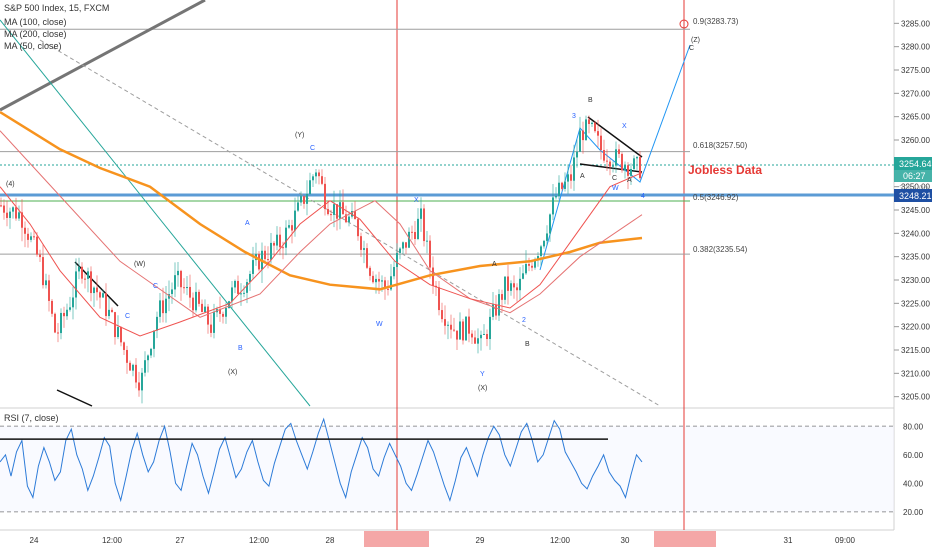 This screenshot has width=932, height=550. Describe the element at coordinates (615, 137) in the screenshot. I see `flag-line-top` at that location.